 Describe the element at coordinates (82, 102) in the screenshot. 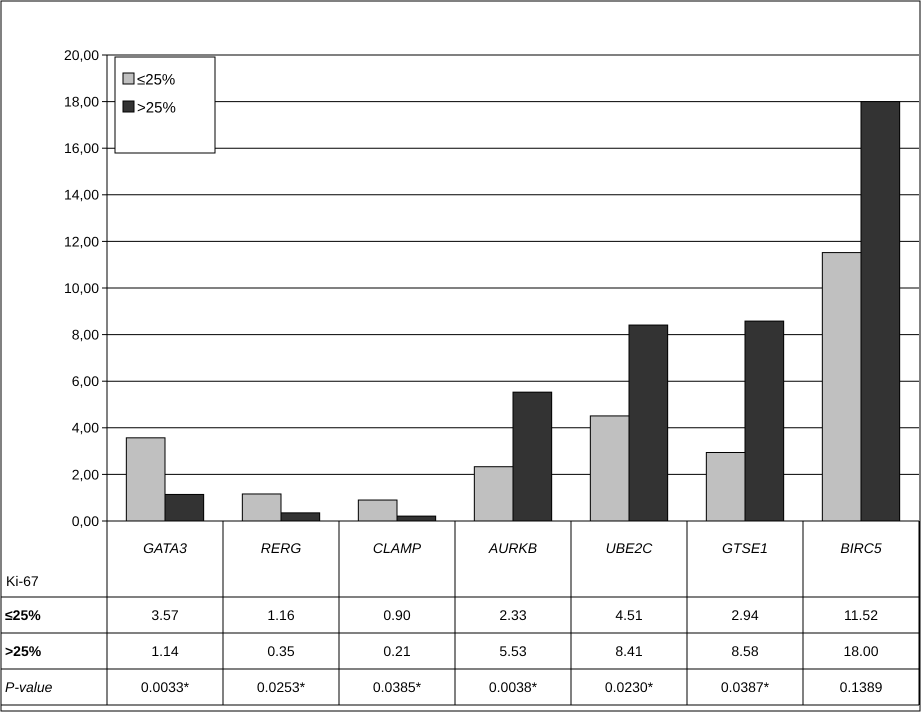

I see `y-tick-label: 18,00` at that location.